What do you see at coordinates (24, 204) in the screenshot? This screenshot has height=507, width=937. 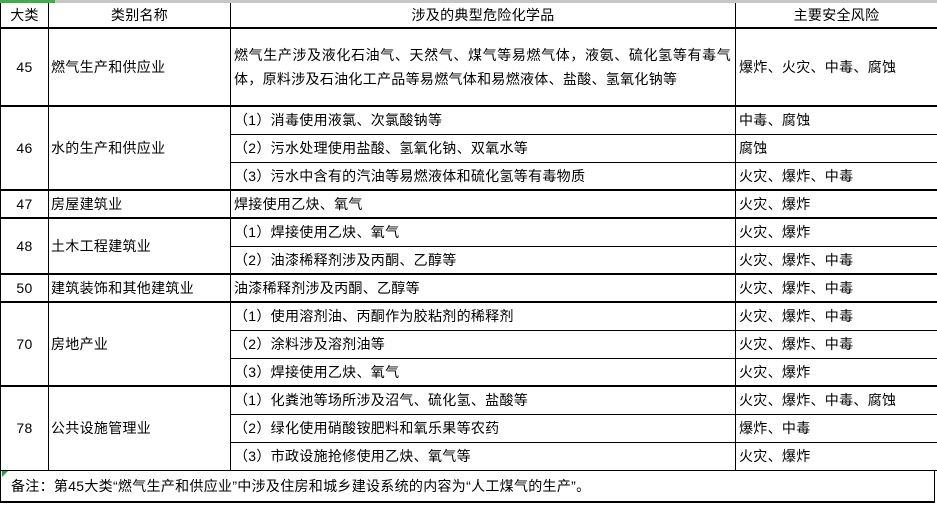 I see `category-code-cell: 47` at bounding box center [24, 204].